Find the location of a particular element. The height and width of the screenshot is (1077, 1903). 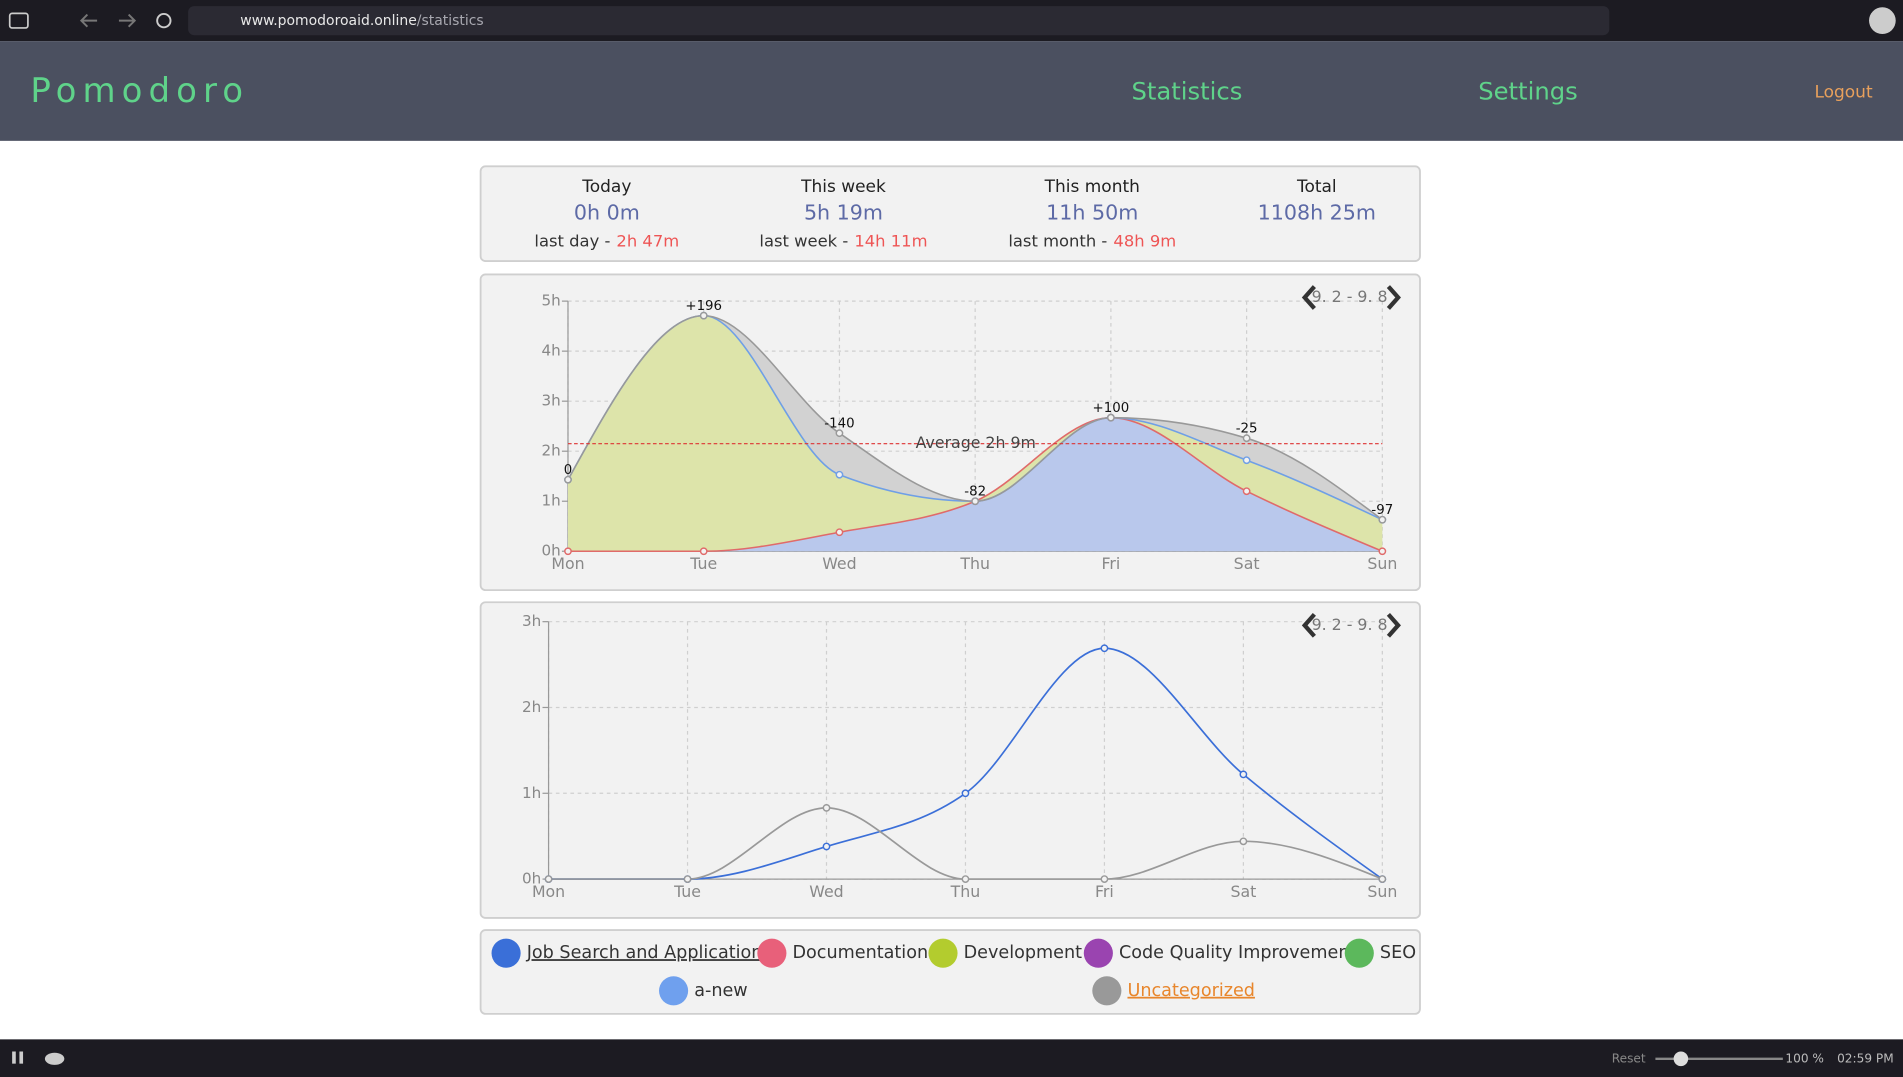

y-tick-label: 5h is located at coordinates (550, 301).